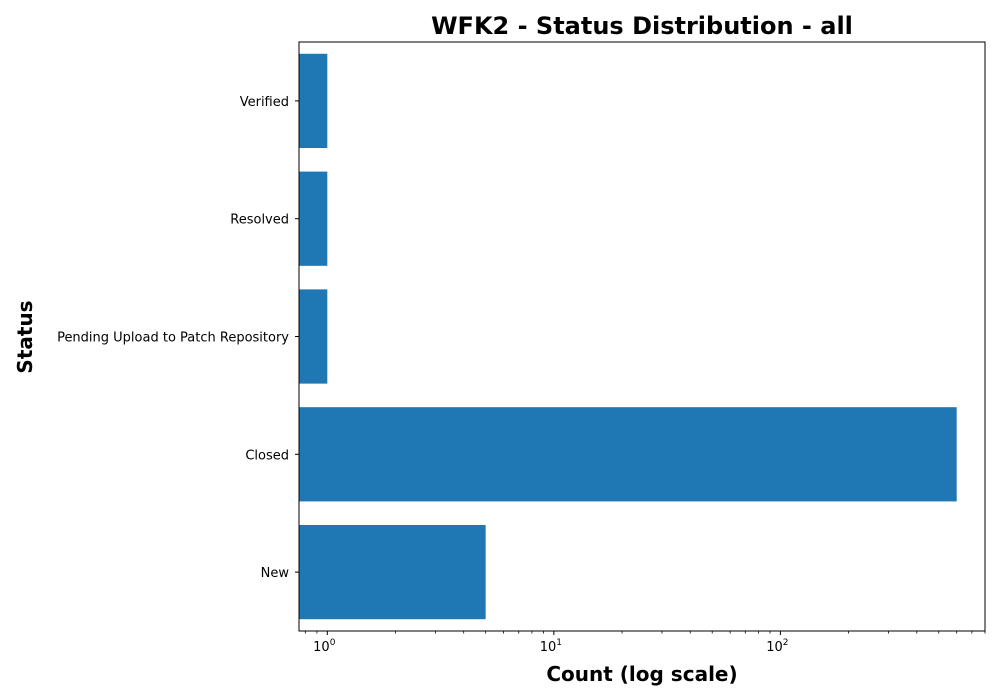  Describe the element at coordinates (645, 643) in the screenshot. I see `x-axis-ticks: 100 10¹ 10²` at that location.